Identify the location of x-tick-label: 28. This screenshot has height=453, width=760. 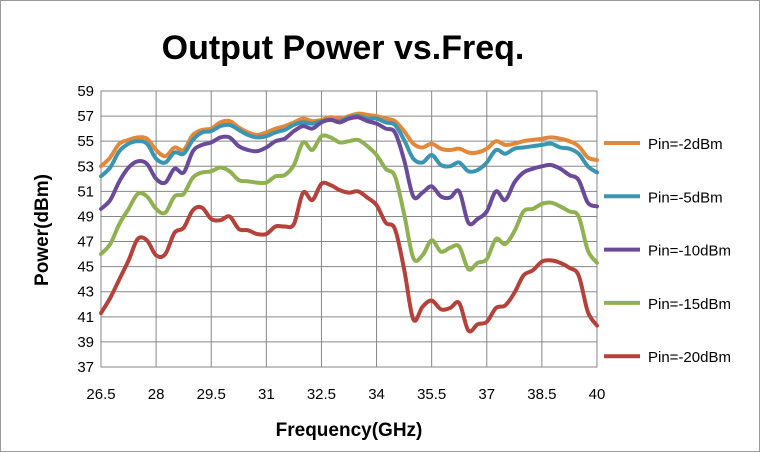
(156, 394).